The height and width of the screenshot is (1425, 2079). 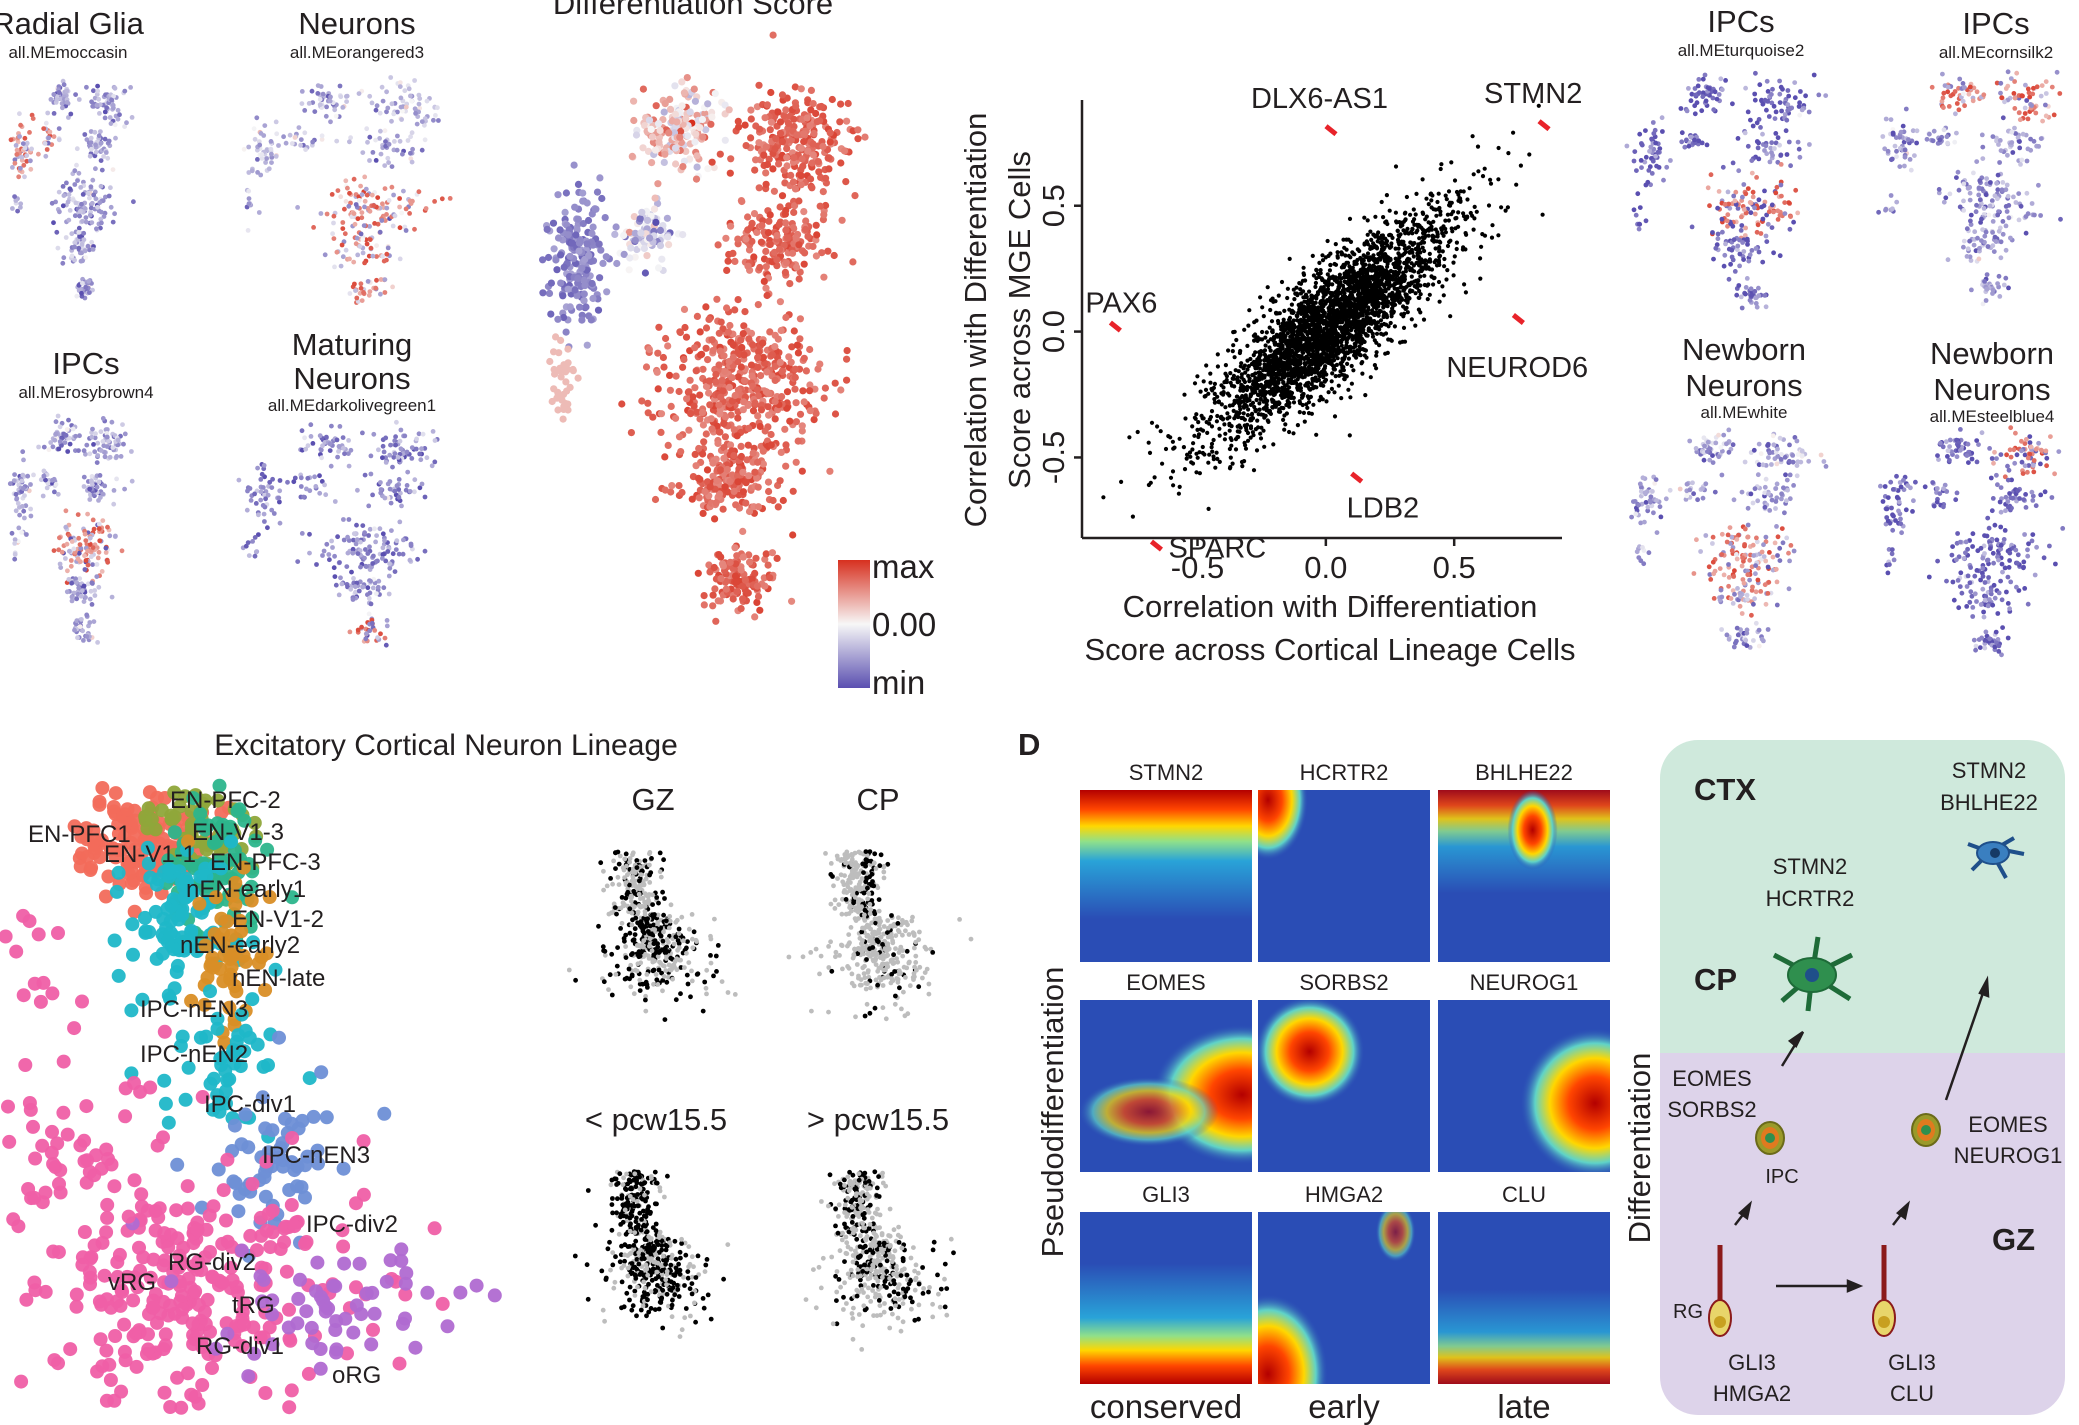 I want to click on module-title-maturing-1: Maturing, so click(x=352, y=344).